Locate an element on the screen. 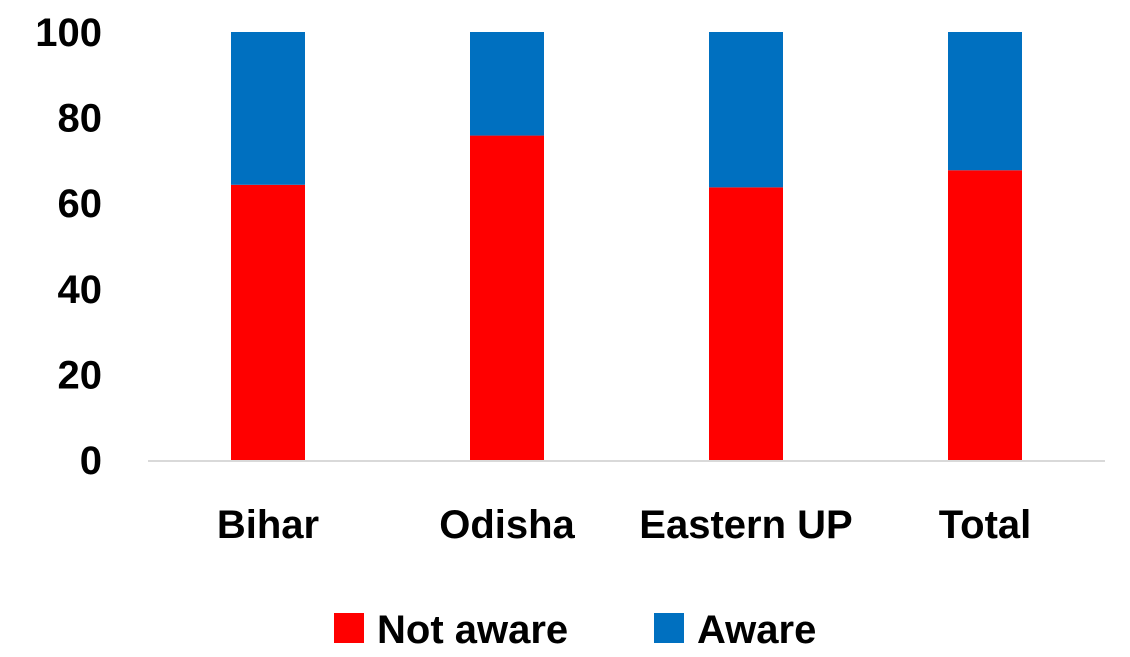 This screenshot has height=657, width=1130. bar-not-aware-bihar is located at coordinates (268, 322).